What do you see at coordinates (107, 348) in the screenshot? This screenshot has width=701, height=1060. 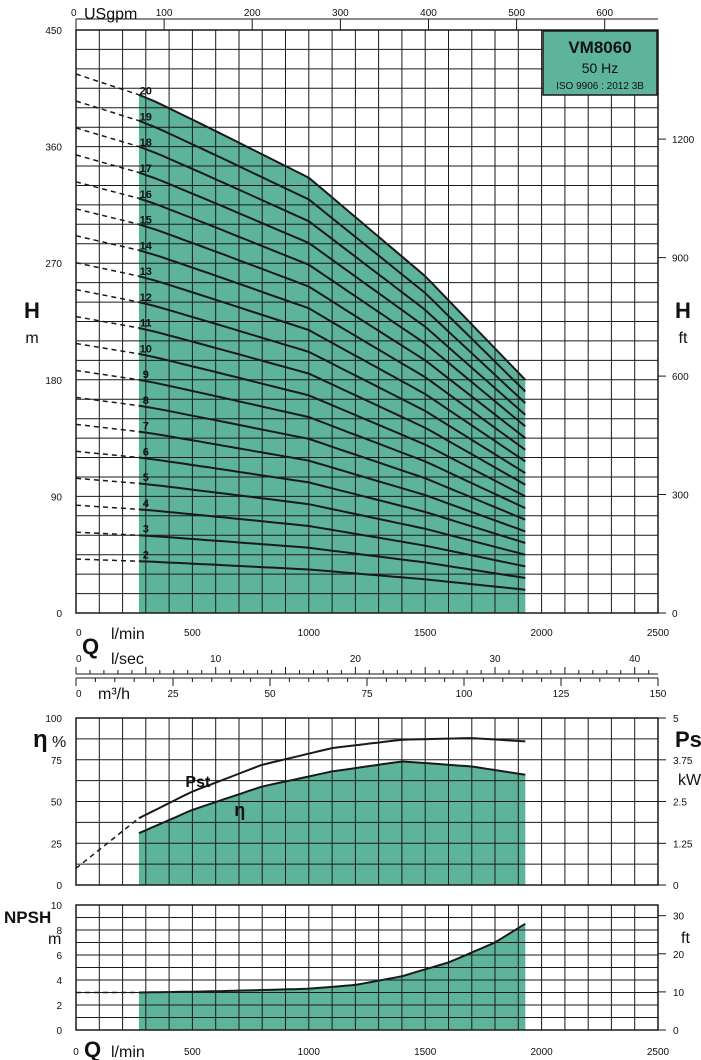 I see `stage-10-dashed-line` at bounding box center [107, 348].